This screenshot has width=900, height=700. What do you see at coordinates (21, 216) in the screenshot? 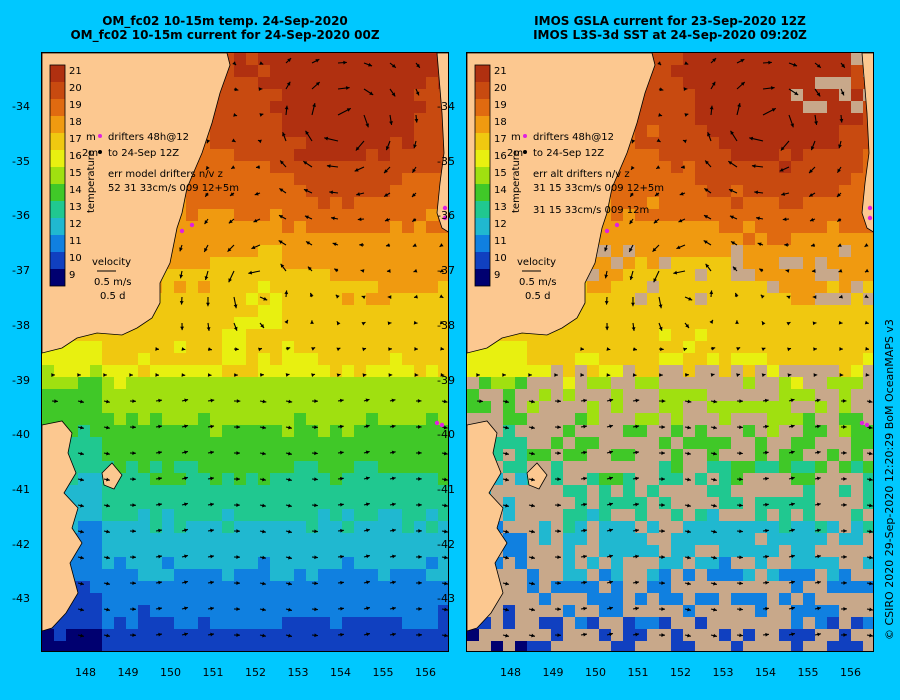
I see `lat-tick-label: -36` at bounding box center [21, 216].